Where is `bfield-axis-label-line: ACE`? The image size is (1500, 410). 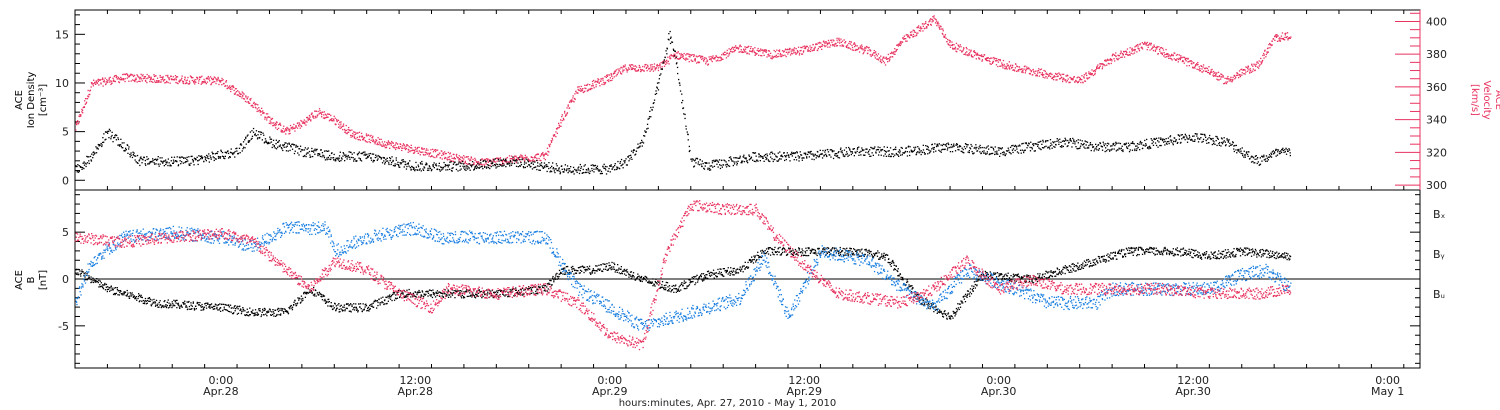 bfield-axis-label-line: ACE is located at coordinates (19, 280).